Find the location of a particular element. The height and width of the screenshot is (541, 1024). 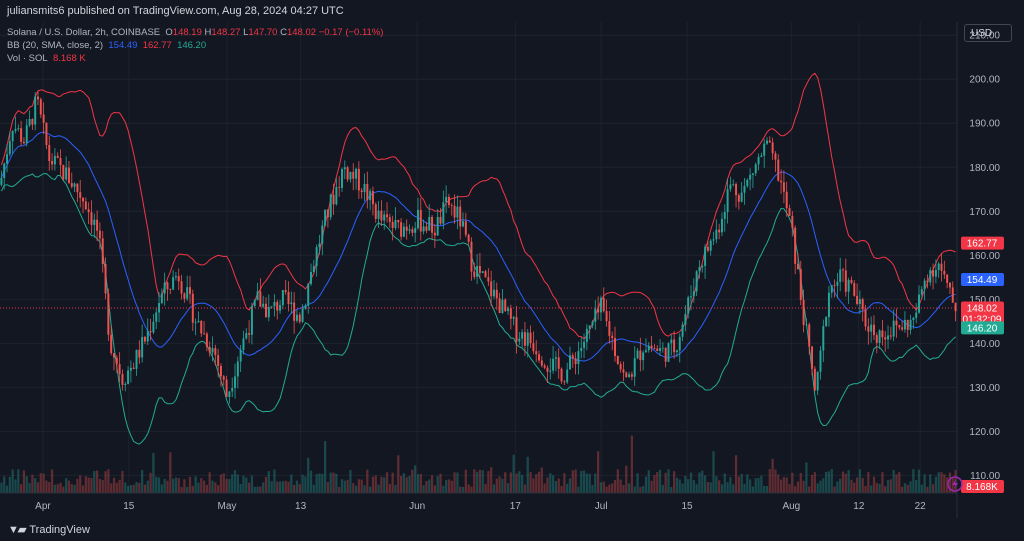

tradingview-logo: ▼▰ TradingView is located at coordinates (49, 530).